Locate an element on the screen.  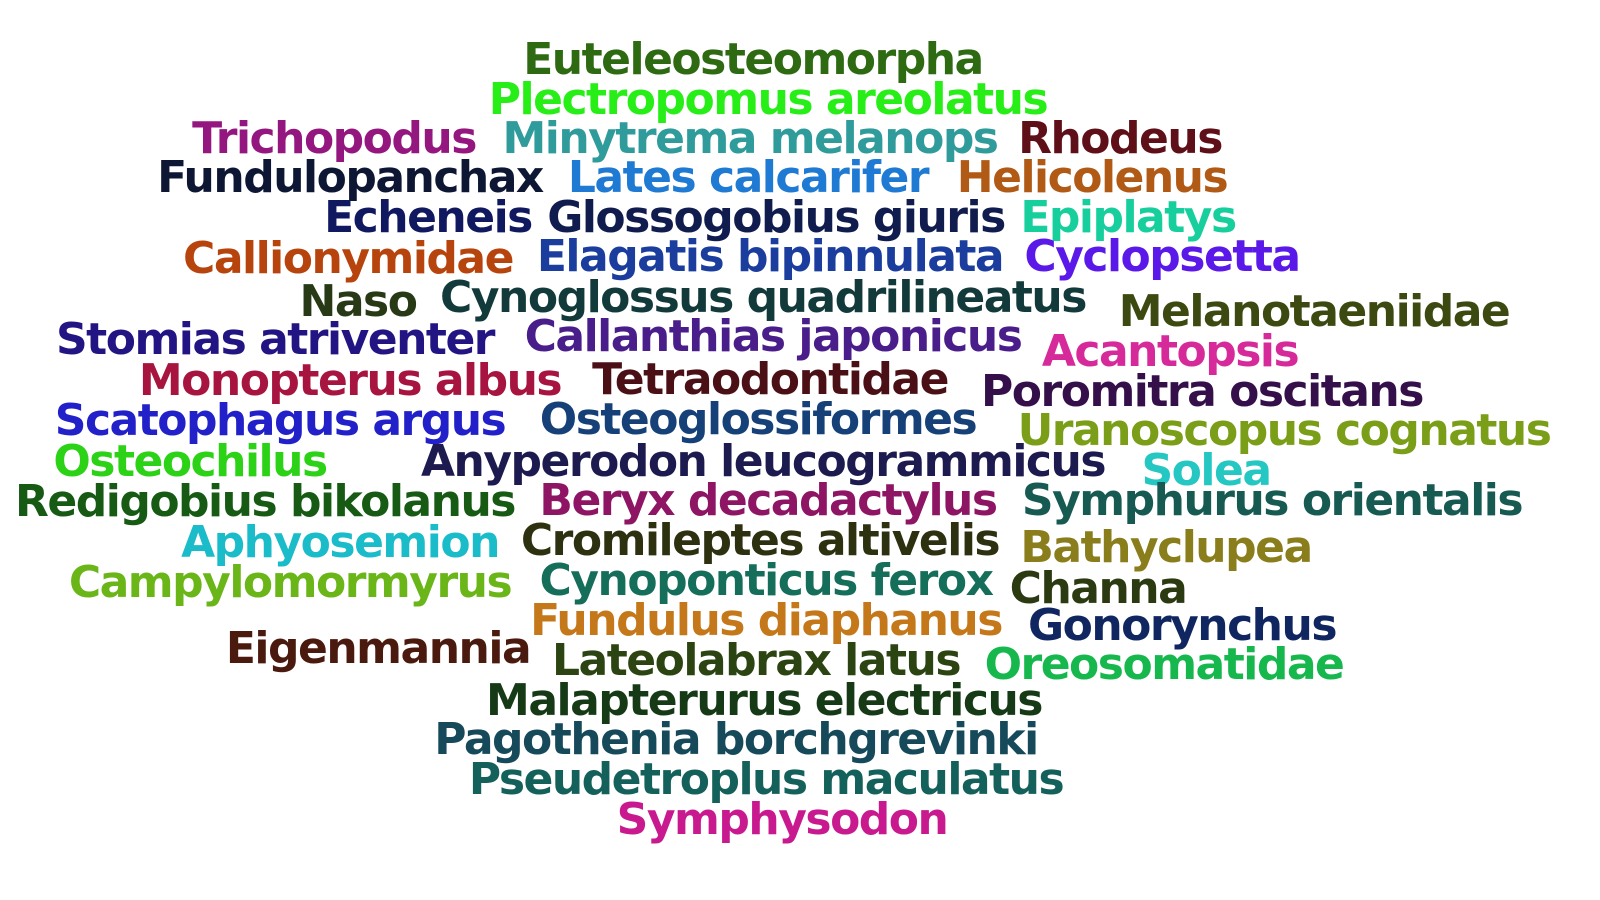
word-scatophagus-argus: Scatophagus argus is located at coordinates (280, 420).